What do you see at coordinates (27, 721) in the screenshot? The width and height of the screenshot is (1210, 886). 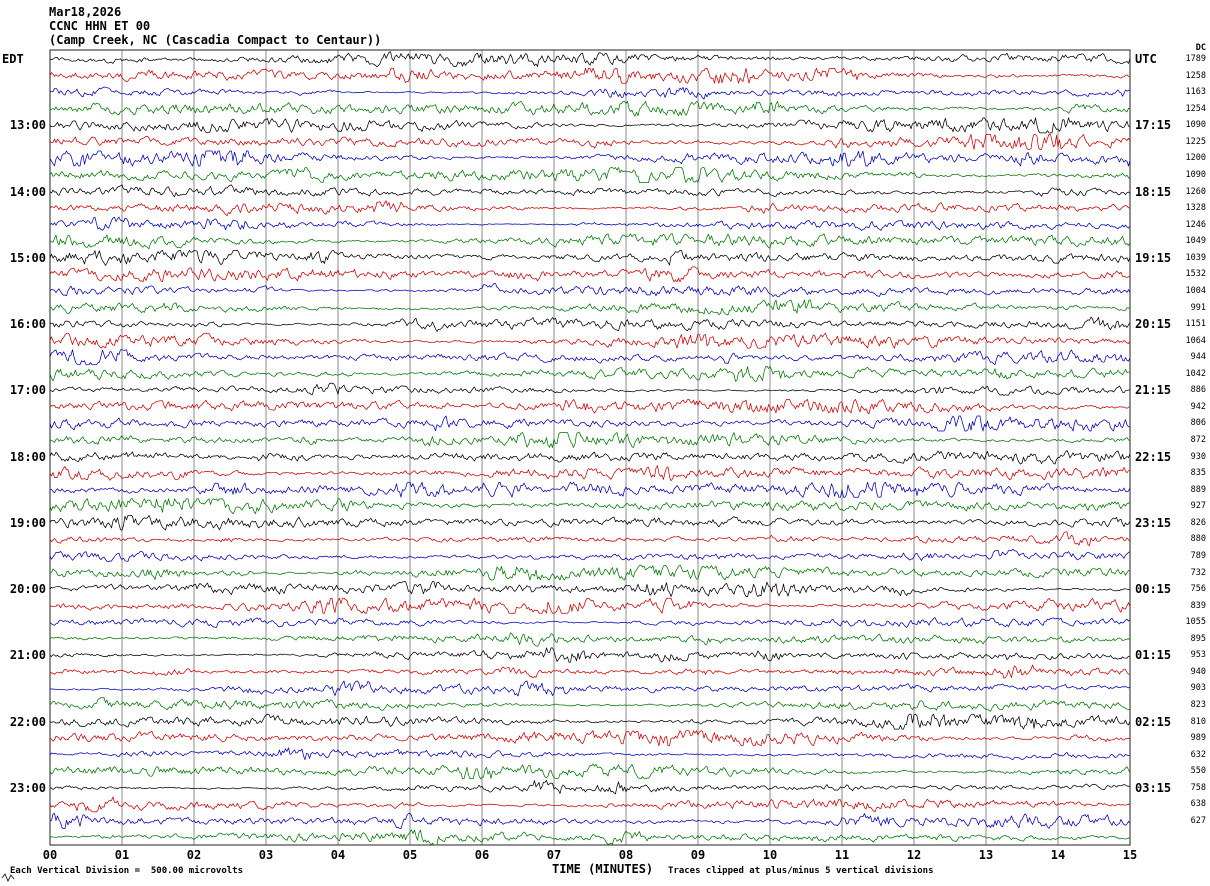 I see `edt-hour-label: 22:00` at bounding box center [27, 721].